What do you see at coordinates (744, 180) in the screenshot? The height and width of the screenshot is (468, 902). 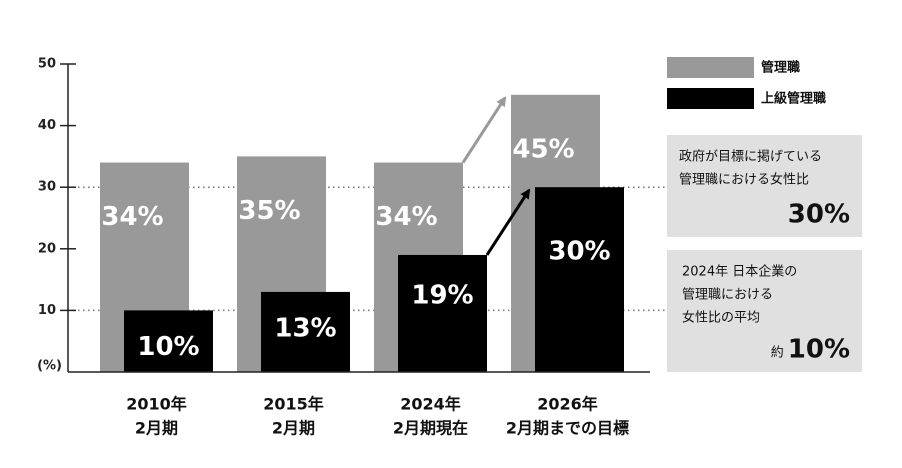 I see `annotation-text: 管理職における女性比` at bounding box center [744, 180].